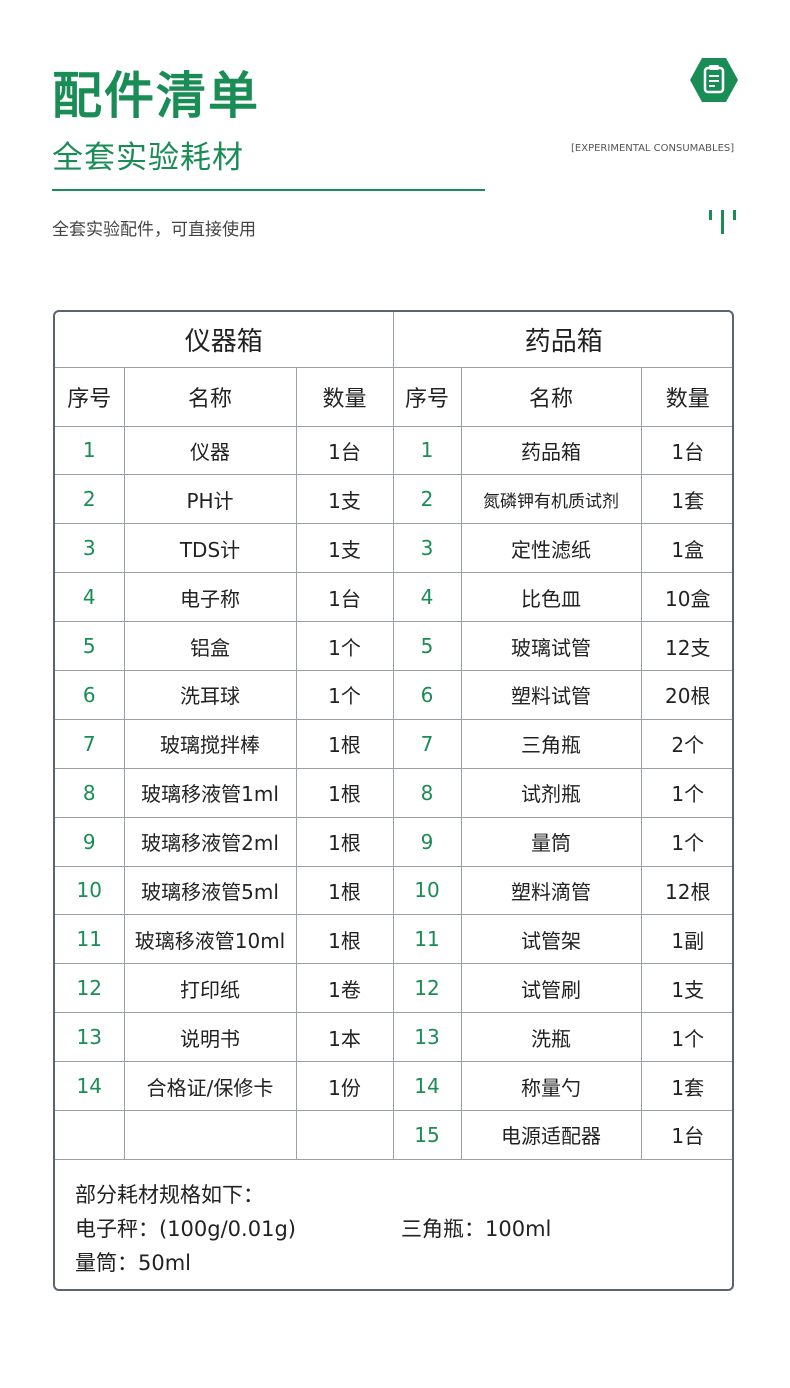  Describe the element at coordinates (551, 646) in the screenshot. I see `item-name: 玻璃试管` at that location.